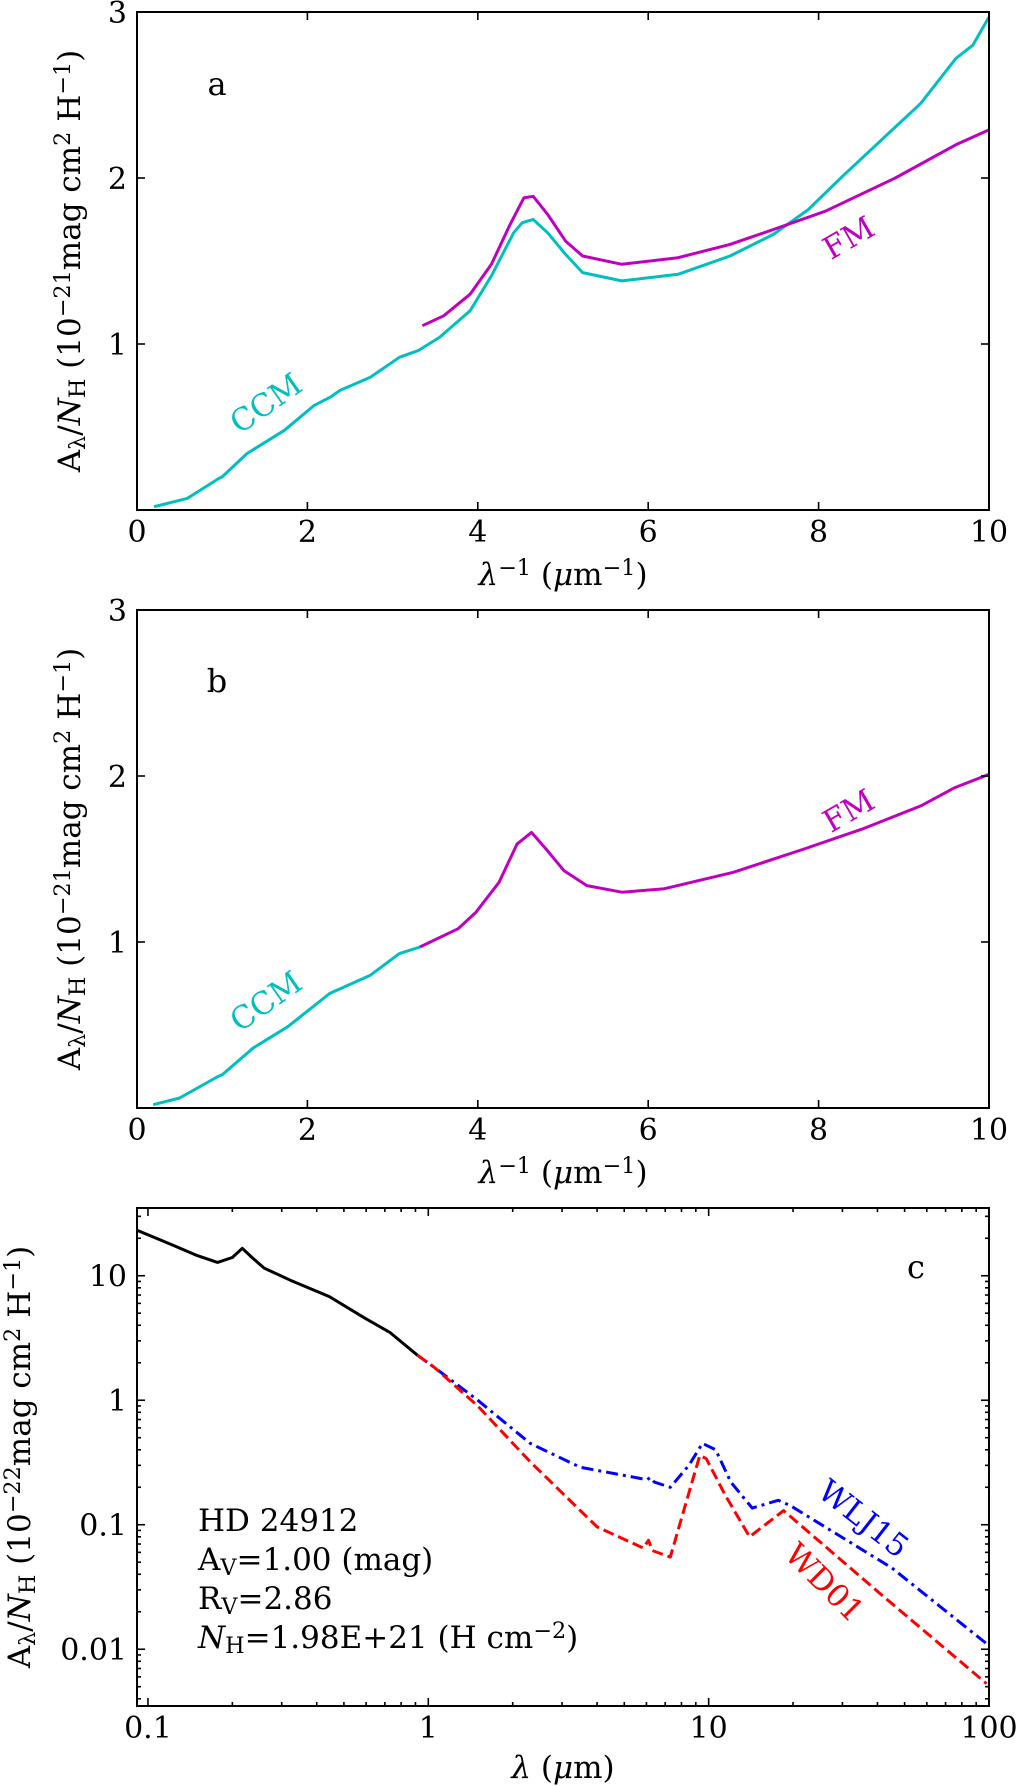 The width and height of the screenshot is (1020, 1786). Describe the element at coordinates (702, 1500) in the screenshot. I see `series-line-wlj15` at that location.